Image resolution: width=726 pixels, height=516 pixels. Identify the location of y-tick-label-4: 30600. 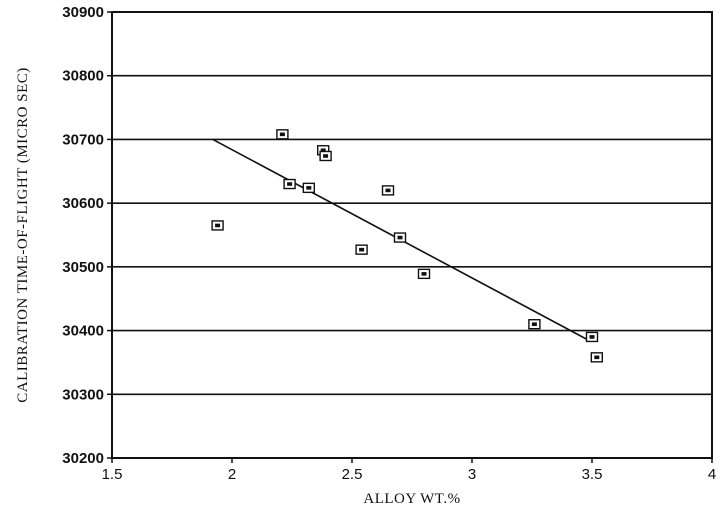
(83, 203).